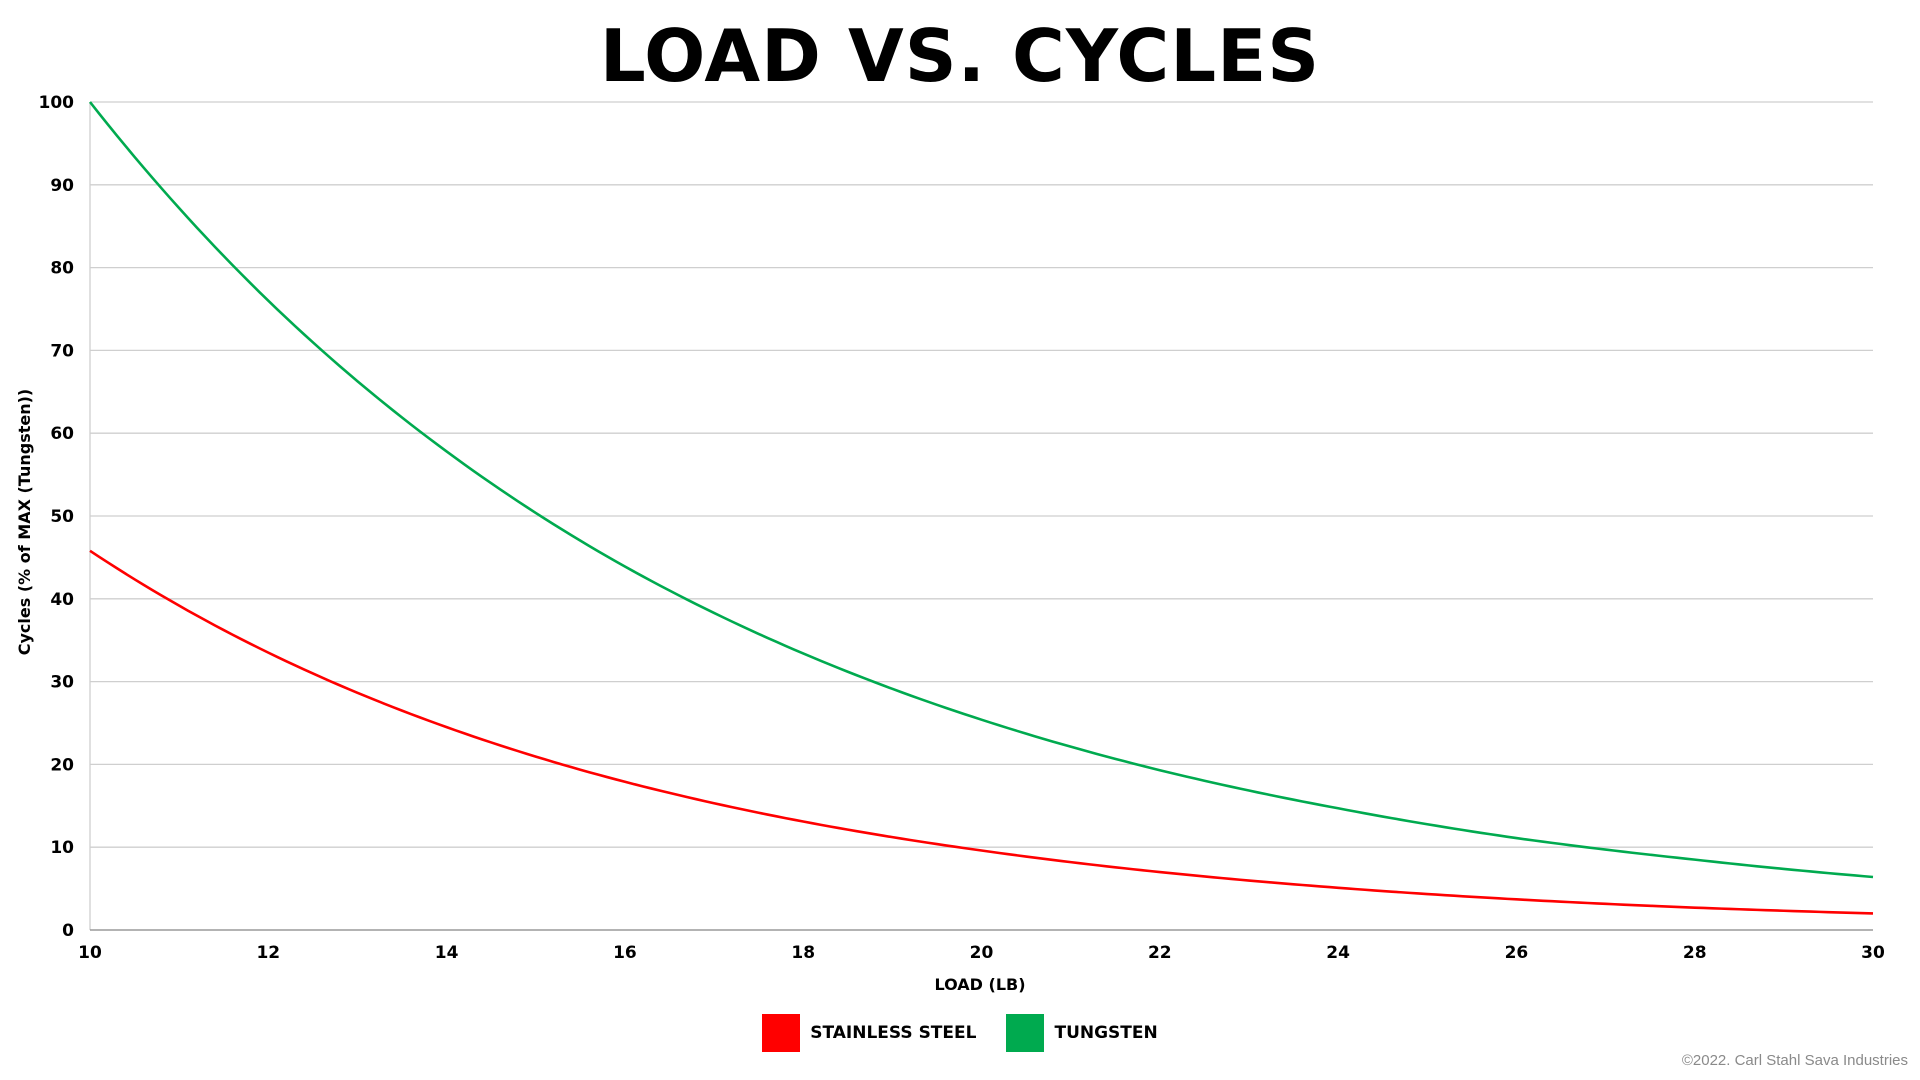 Image resolution: width=1920 pixels, height=1080 pixels. Describe the element at coordinates (62, 186) in the screenshot. I see `y-tick-label: 90` at that location.